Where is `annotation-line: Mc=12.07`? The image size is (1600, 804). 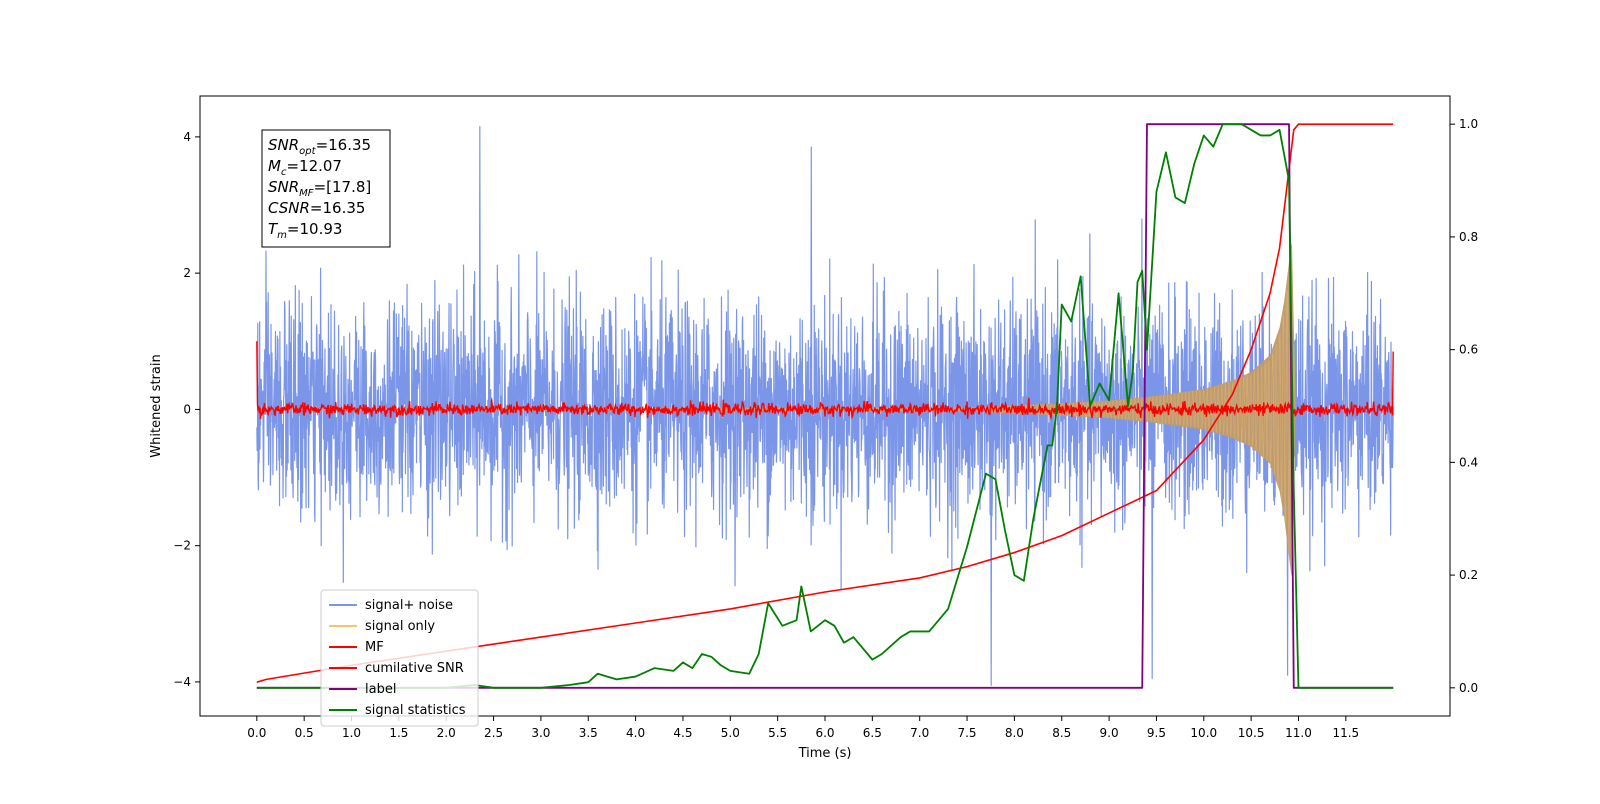
annotation-line: Mc=12.07 is located at coordinates (305, 167).